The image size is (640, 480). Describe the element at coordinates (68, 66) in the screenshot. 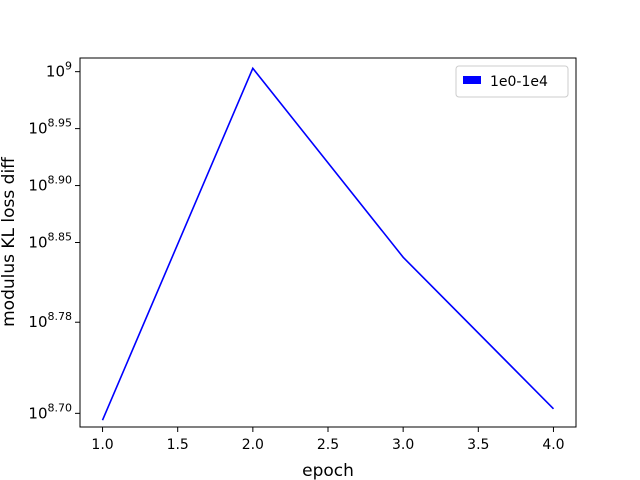

I see `y-tick-exponent: 9` at that location.